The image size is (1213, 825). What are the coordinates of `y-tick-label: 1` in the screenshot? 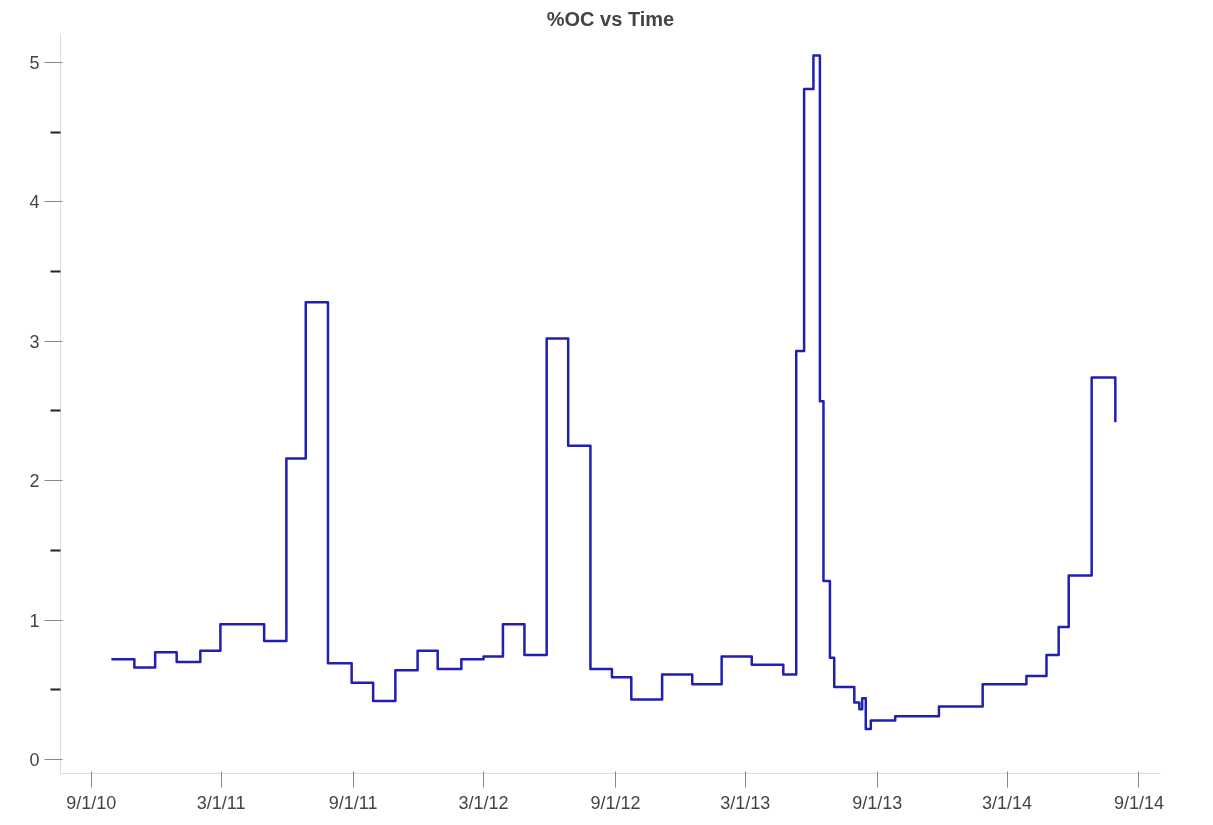 It's located at (34, 620).